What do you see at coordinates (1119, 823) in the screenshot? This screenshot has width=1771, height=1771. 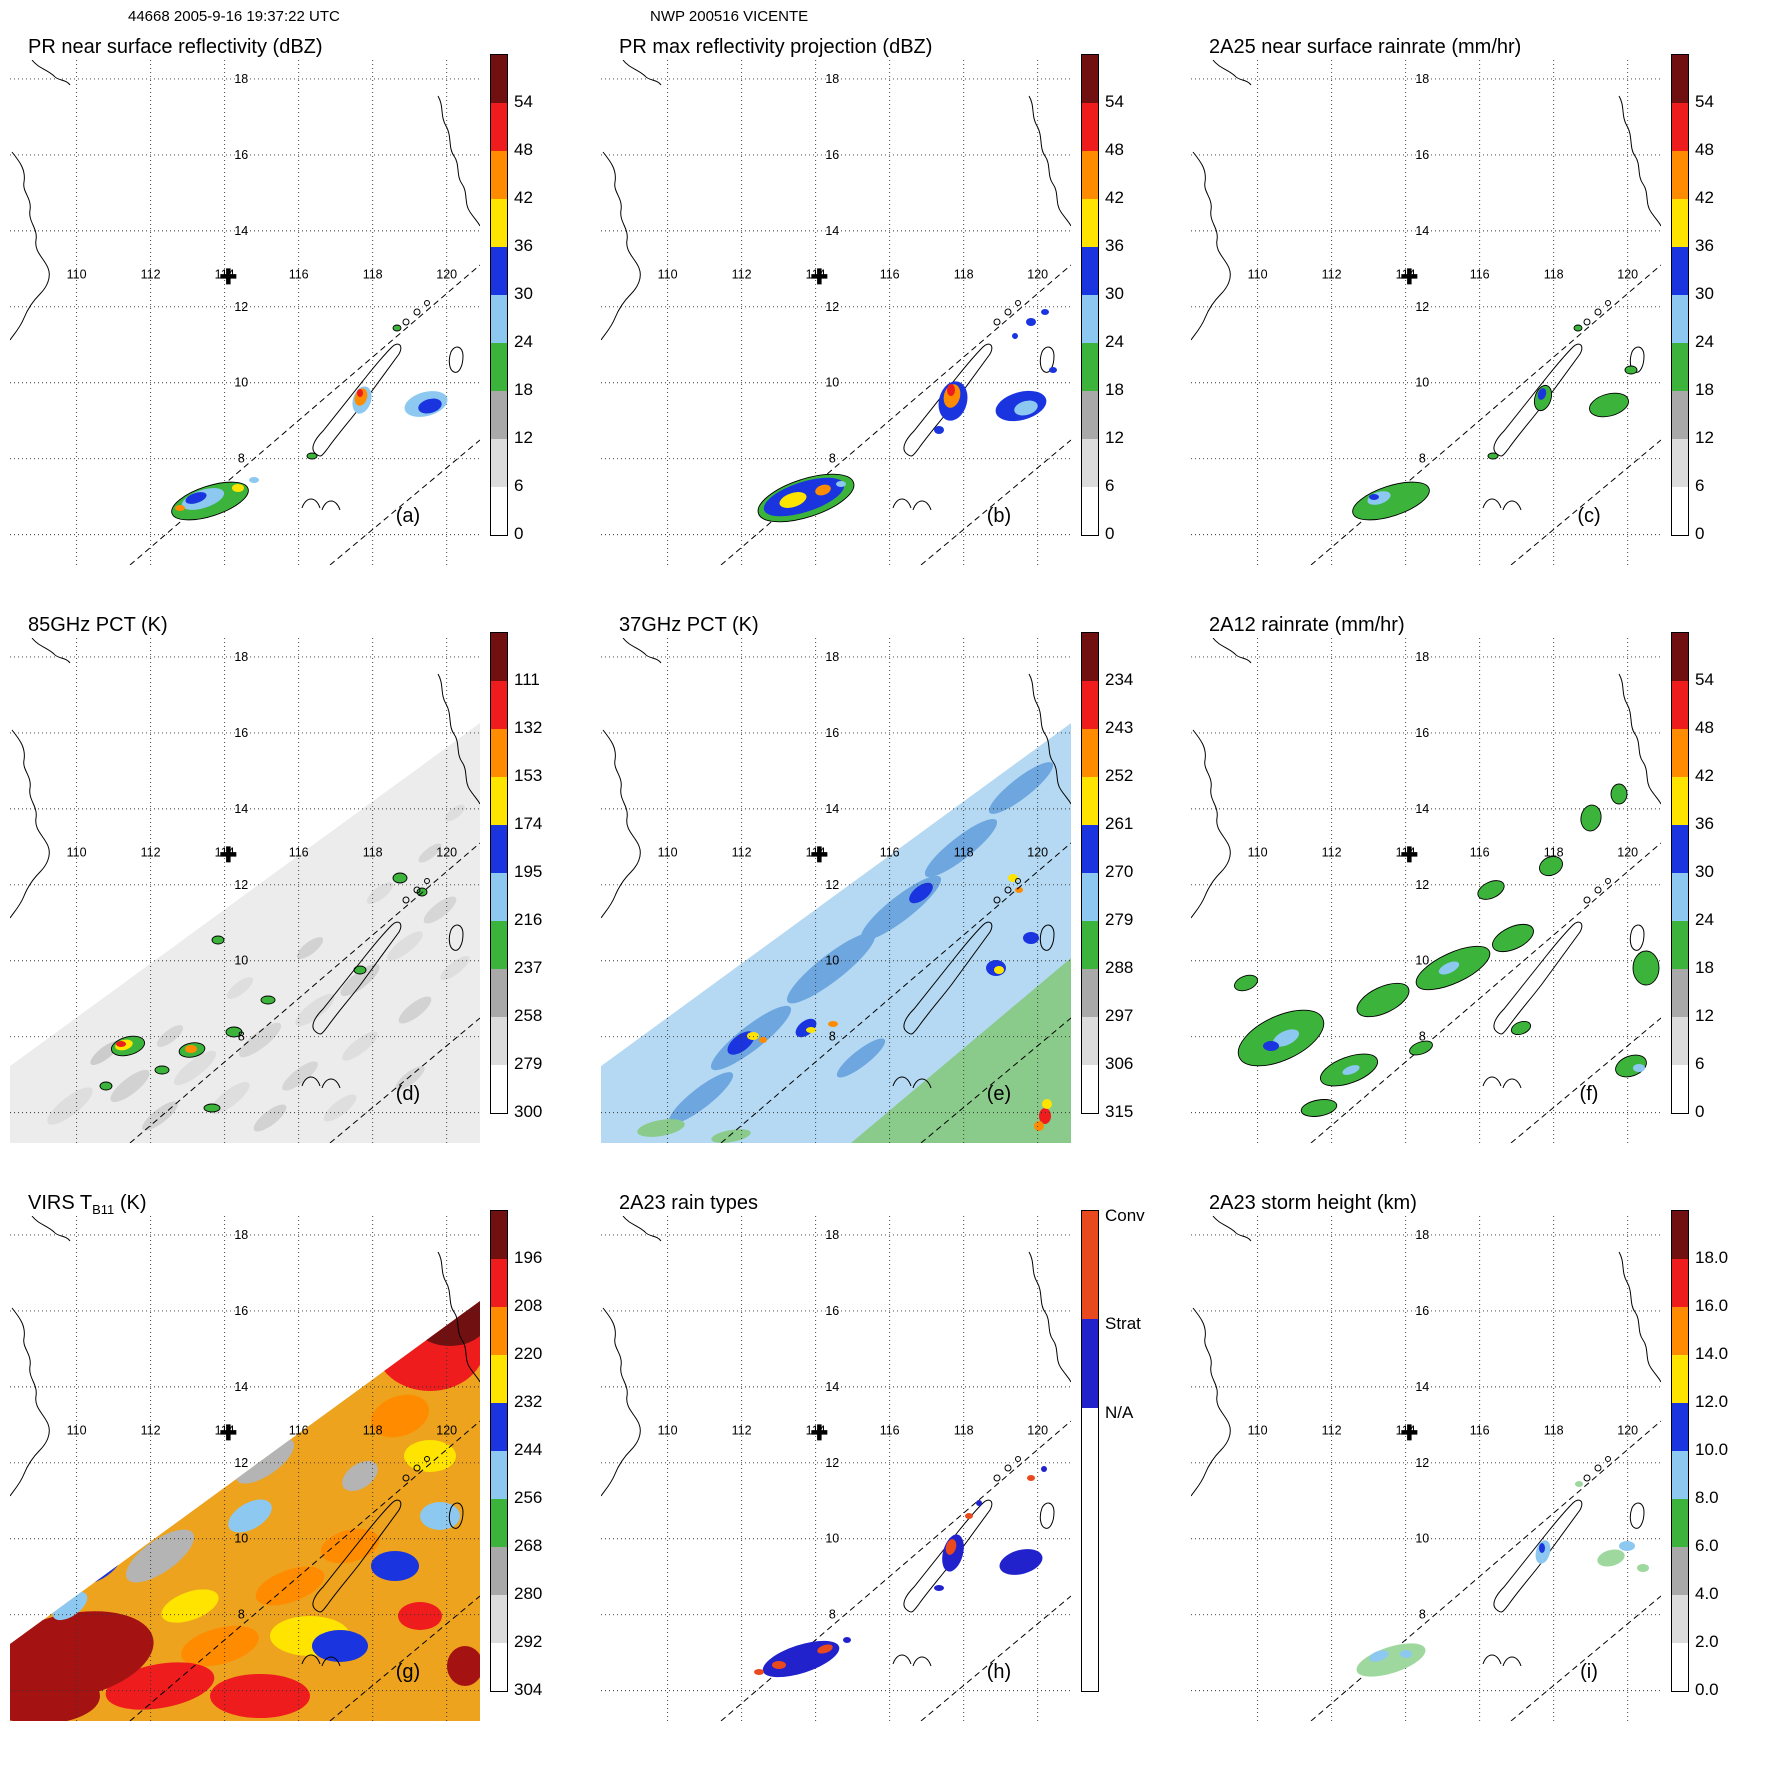 I see `colorbar-tick-label: 261` at bounding box center [1119, 823].